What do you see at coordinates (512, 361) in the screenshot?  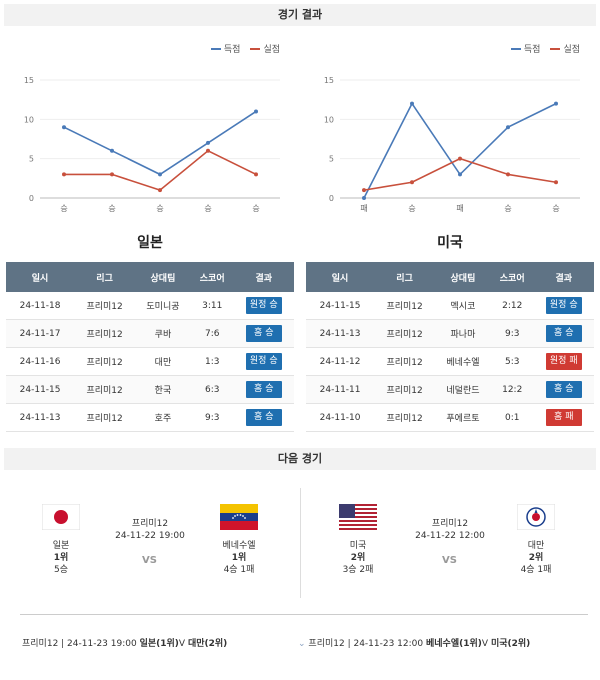 I see `cell-score: 5:3` at bounding box center [512, 361].